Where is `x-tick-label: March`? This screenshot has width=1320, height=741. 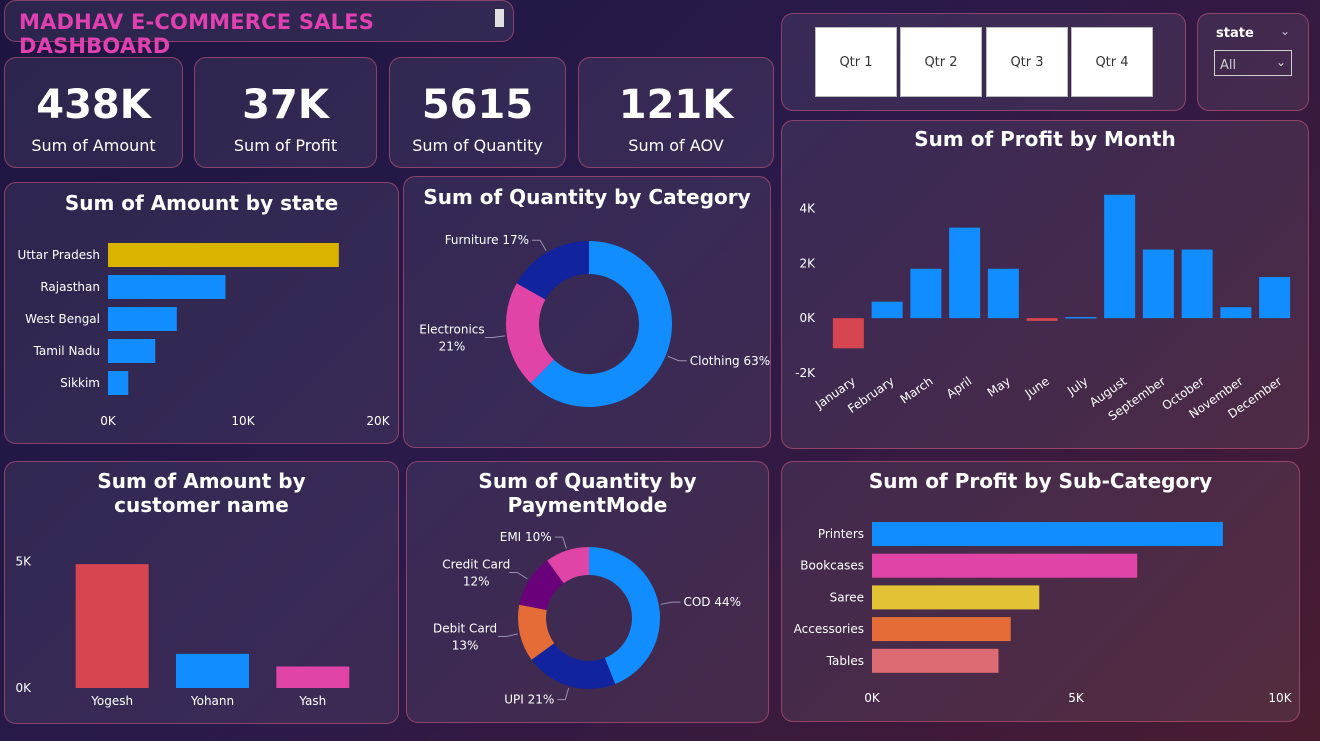
x-tick-label: March is located at coordinates (917, 390).